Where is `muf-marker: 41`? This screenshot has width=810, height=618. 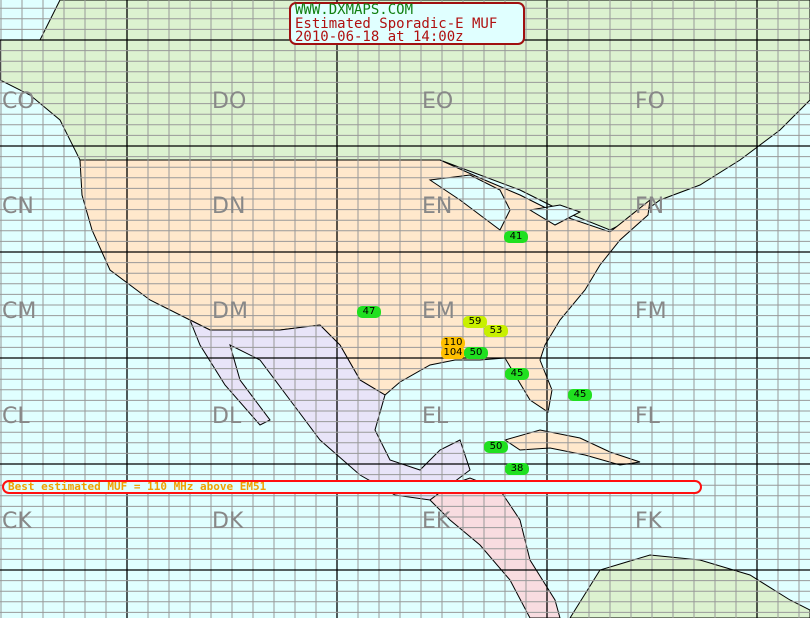 muf-marker: 41 is located at coordinates (516, 237).